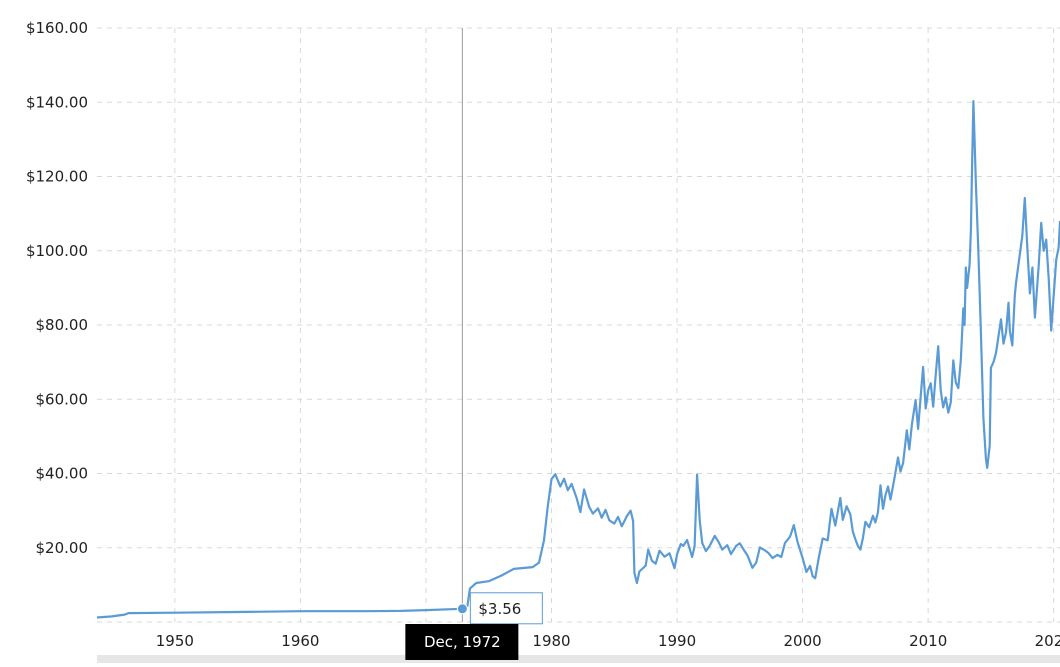  I want to click on hover-layer: $3.56 Dec, 1972, so click(474, 626).